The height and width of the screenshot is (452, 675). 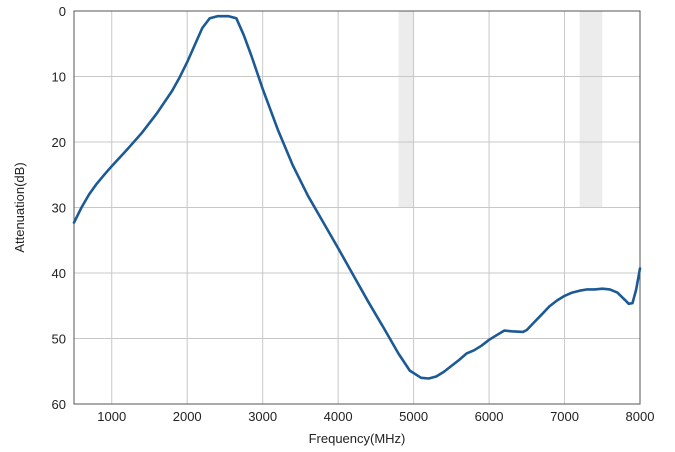 What do you see at coordinates (59, 404) in the screenshot?
I see `y-tick-label-60: 60` at bounding box center [59, 404].